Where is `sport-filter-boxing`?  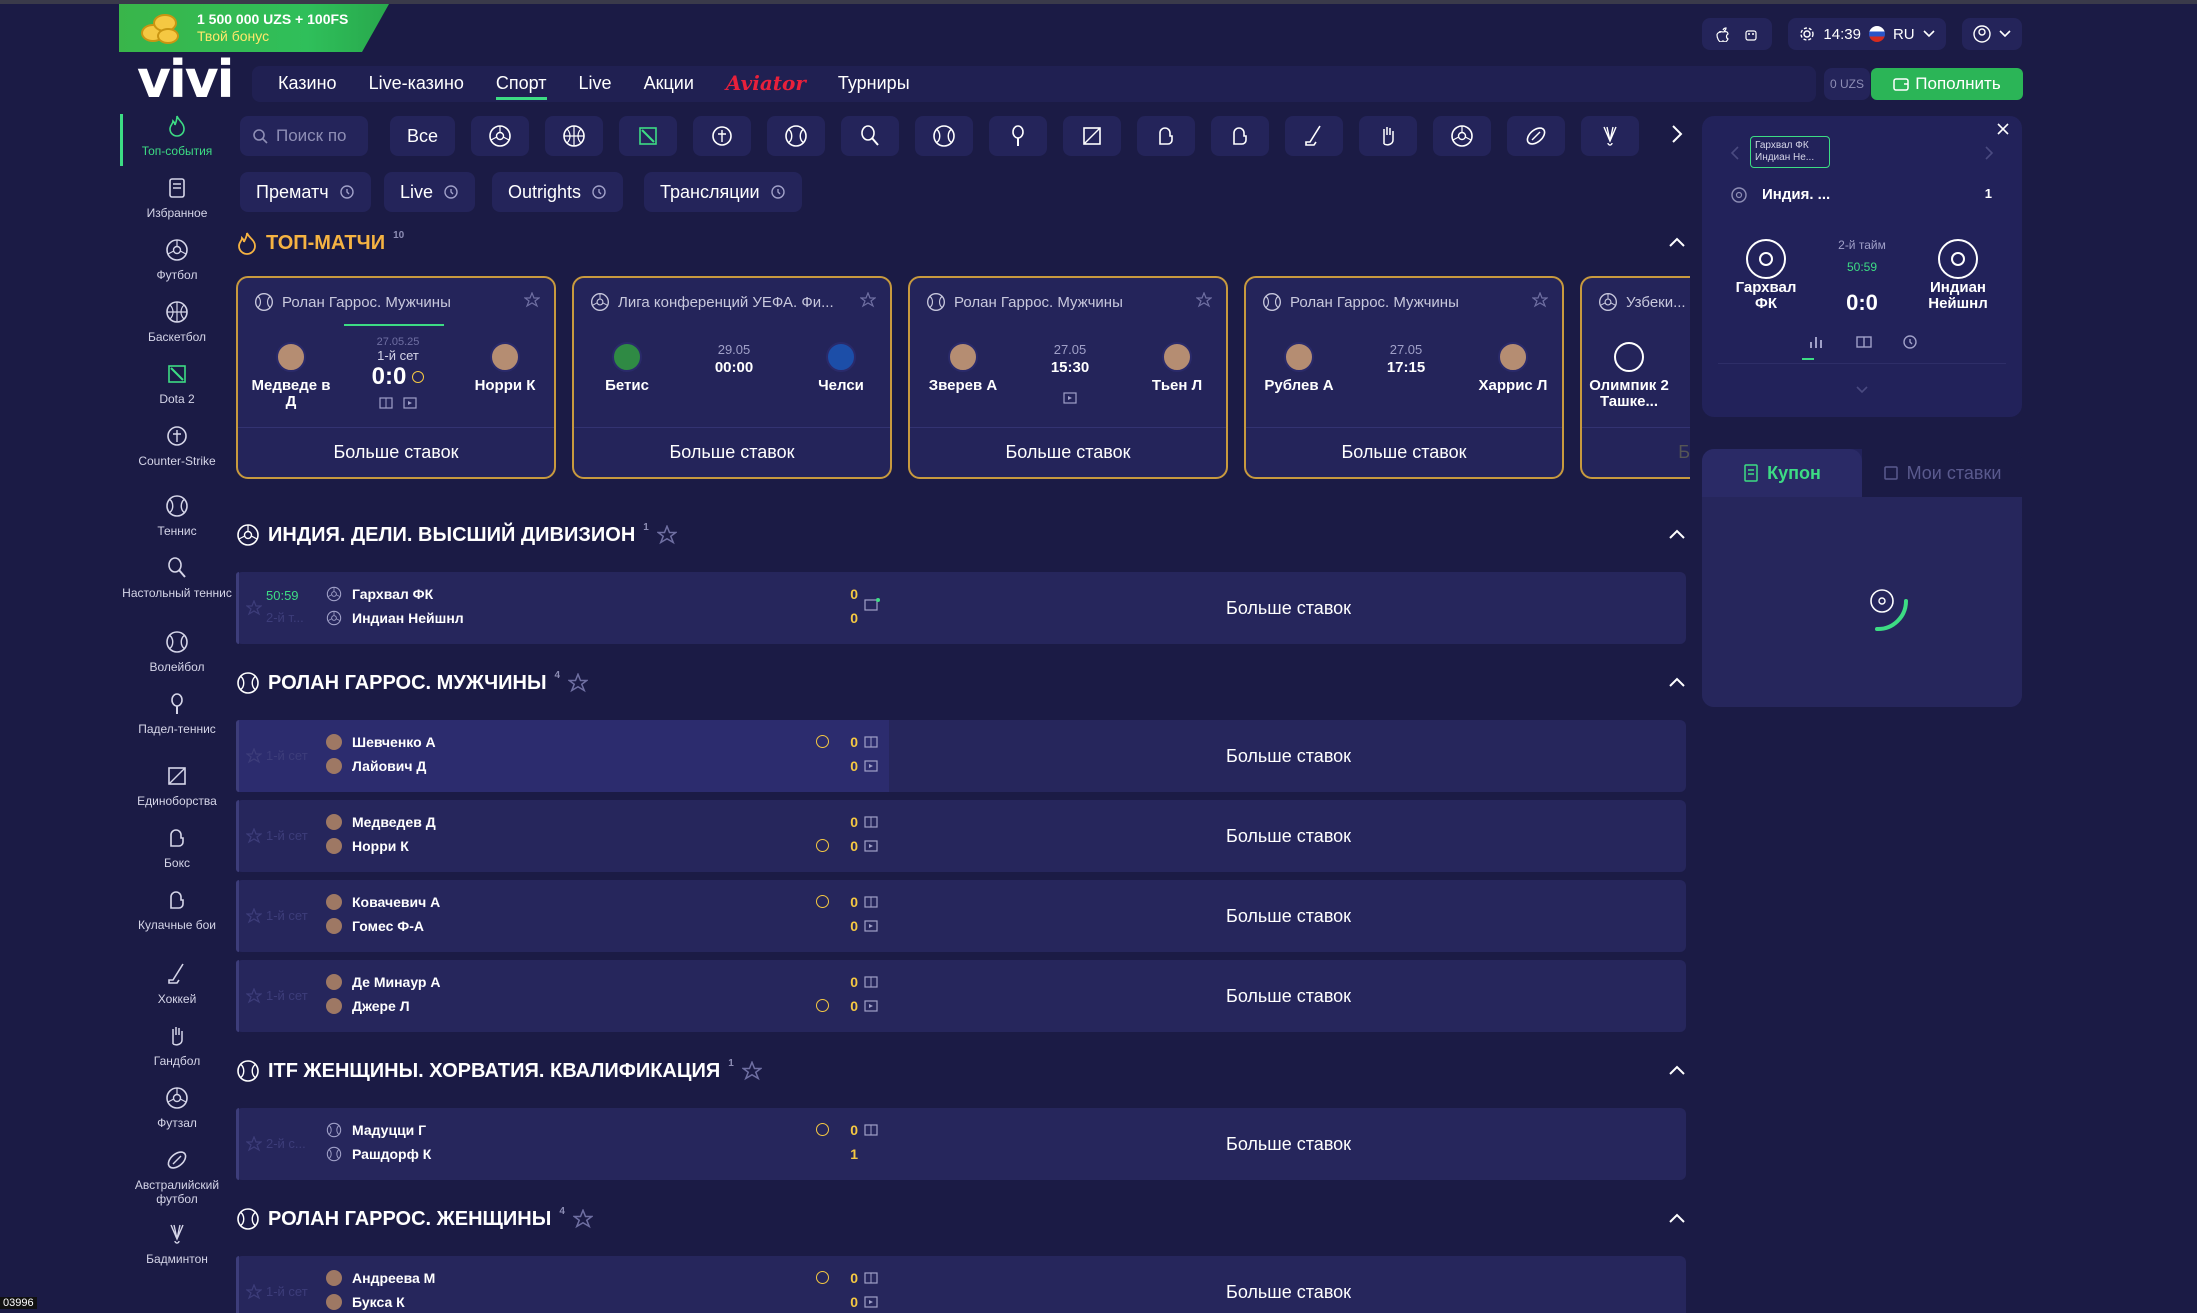
sport-filter-boxing is located at coordinates (1166, 136).